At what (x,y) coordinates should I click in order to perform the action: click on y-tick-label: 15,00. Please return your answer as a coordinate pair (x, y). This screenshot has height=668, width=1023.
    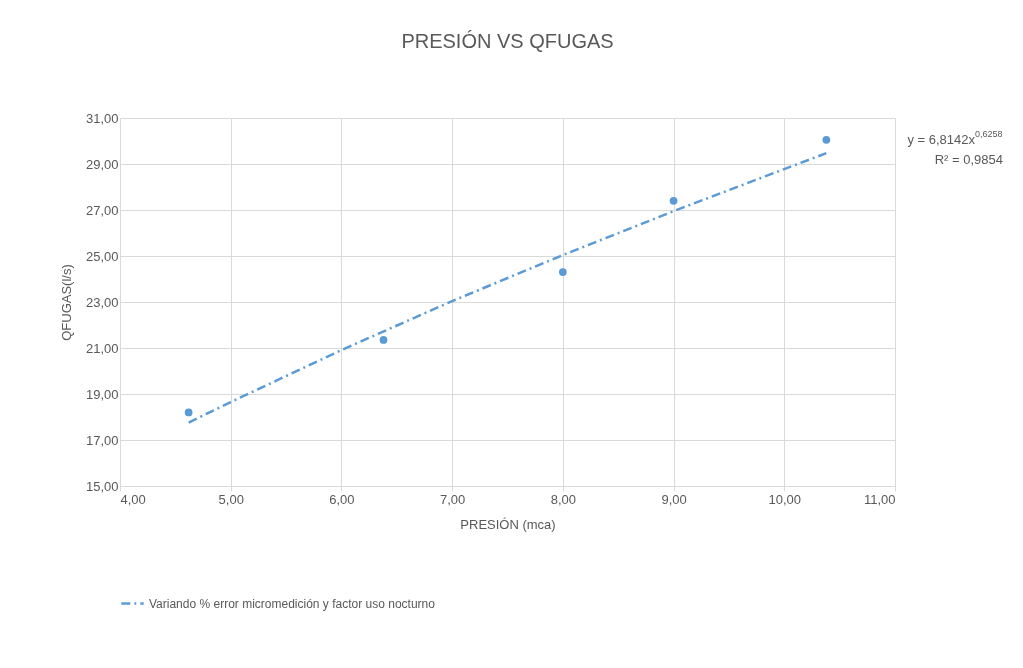
    Looking at the image, I should click on (102, 486).